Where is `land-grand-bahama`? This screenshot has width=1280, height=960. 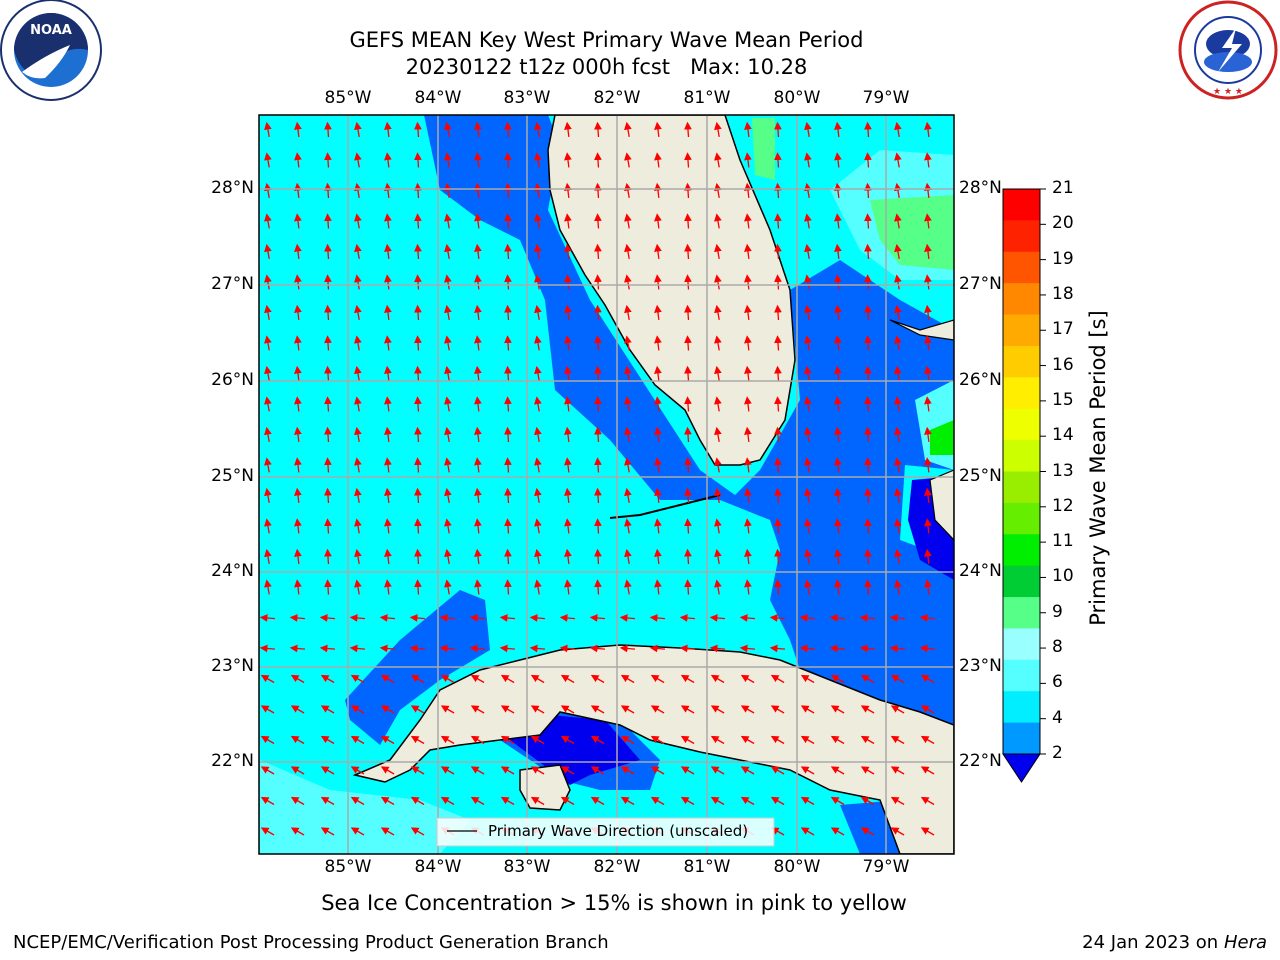 land-grand-bahama is located at coordinates (921, 330).